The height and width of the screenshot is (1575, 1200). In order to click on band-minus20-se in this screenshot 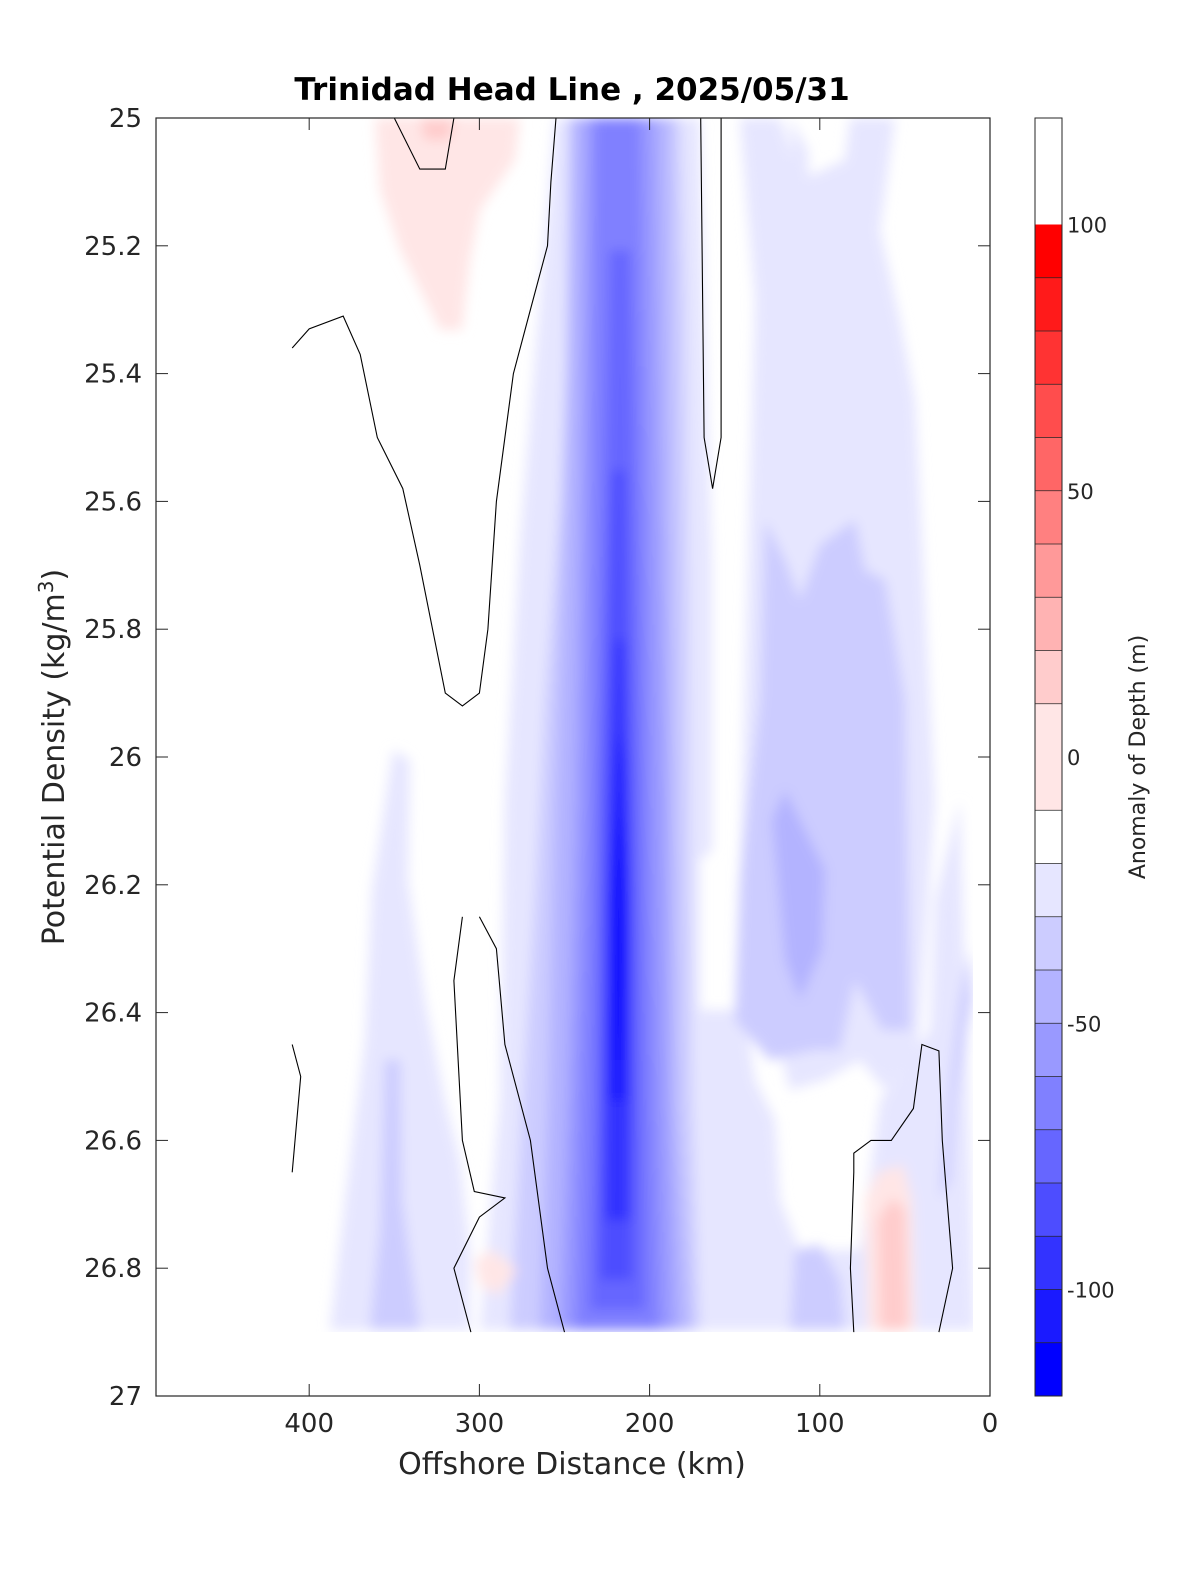, I will do `click(817, 1287)`.